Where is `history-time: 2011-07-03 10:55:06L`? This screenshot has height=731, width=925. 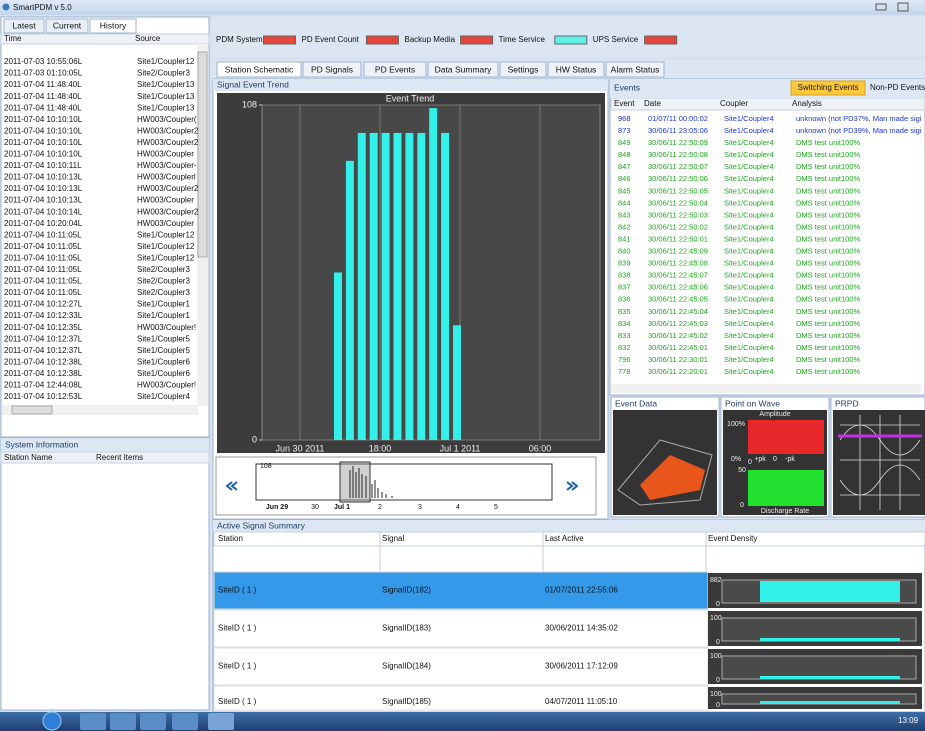 history-time: 2011-07-03 10:55:06L is located at coordinates (43, 61).